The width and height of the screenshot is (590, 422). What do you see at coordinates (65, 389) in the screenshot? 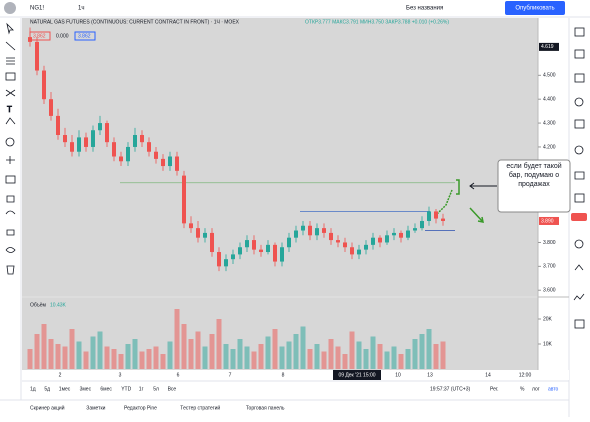
I see `timeframe: 1мес` at bounding box center [65, 389].